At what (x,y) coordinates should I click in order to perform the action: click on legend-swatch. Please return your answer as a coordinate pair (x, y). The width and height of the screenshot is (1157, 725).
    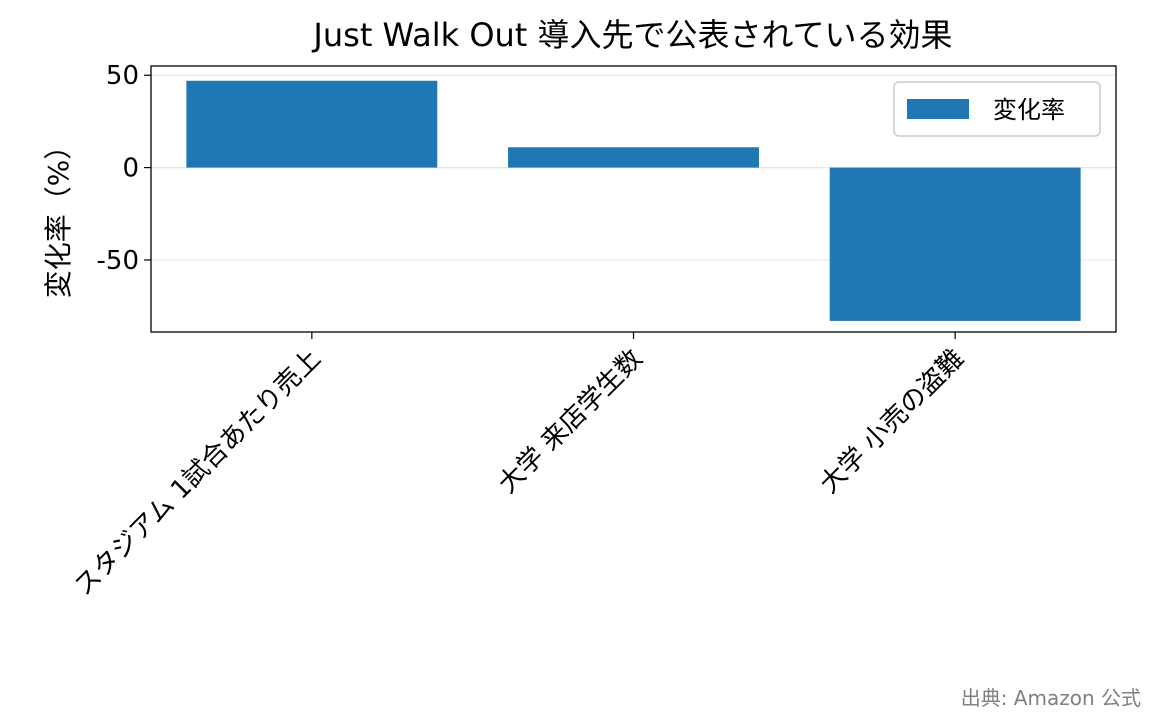
    Looking at the image, I should click on (938, 109).